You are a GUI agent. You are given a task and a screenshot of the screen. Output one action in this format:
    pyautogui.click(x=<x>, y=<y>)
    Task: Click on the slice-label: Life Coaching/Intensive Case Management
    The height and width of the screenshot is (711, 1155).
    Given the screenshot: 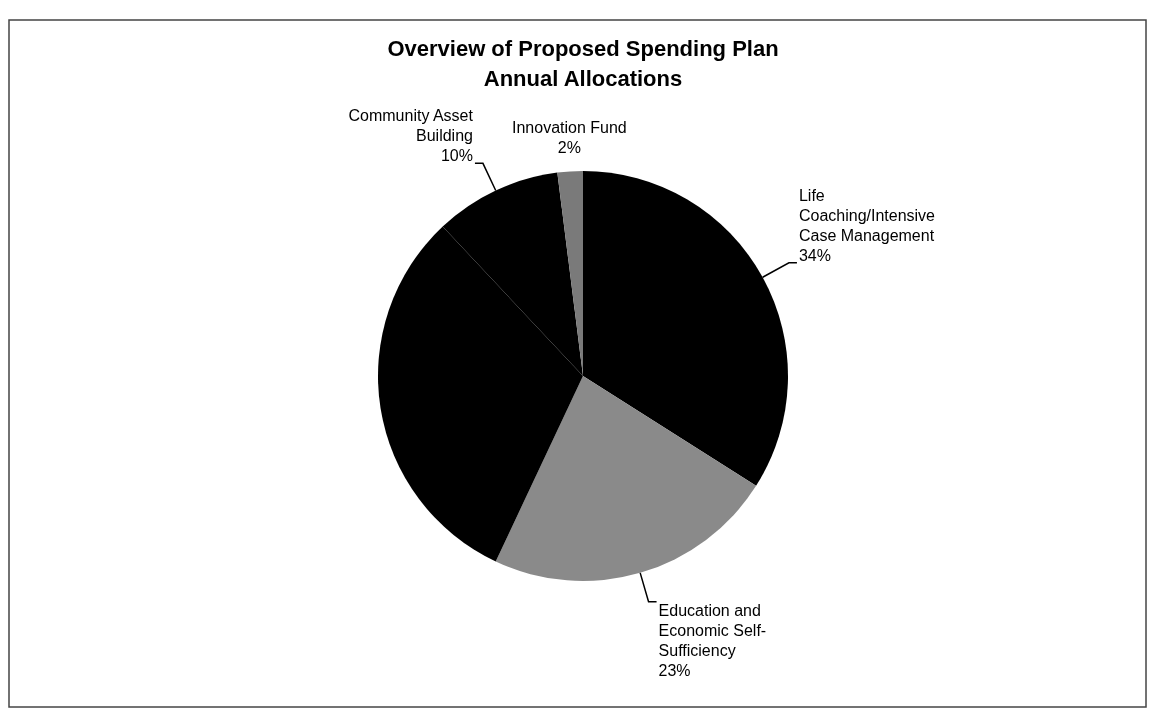 What is the action you would take?
    pyautogui.click(x=867, y=215)
    